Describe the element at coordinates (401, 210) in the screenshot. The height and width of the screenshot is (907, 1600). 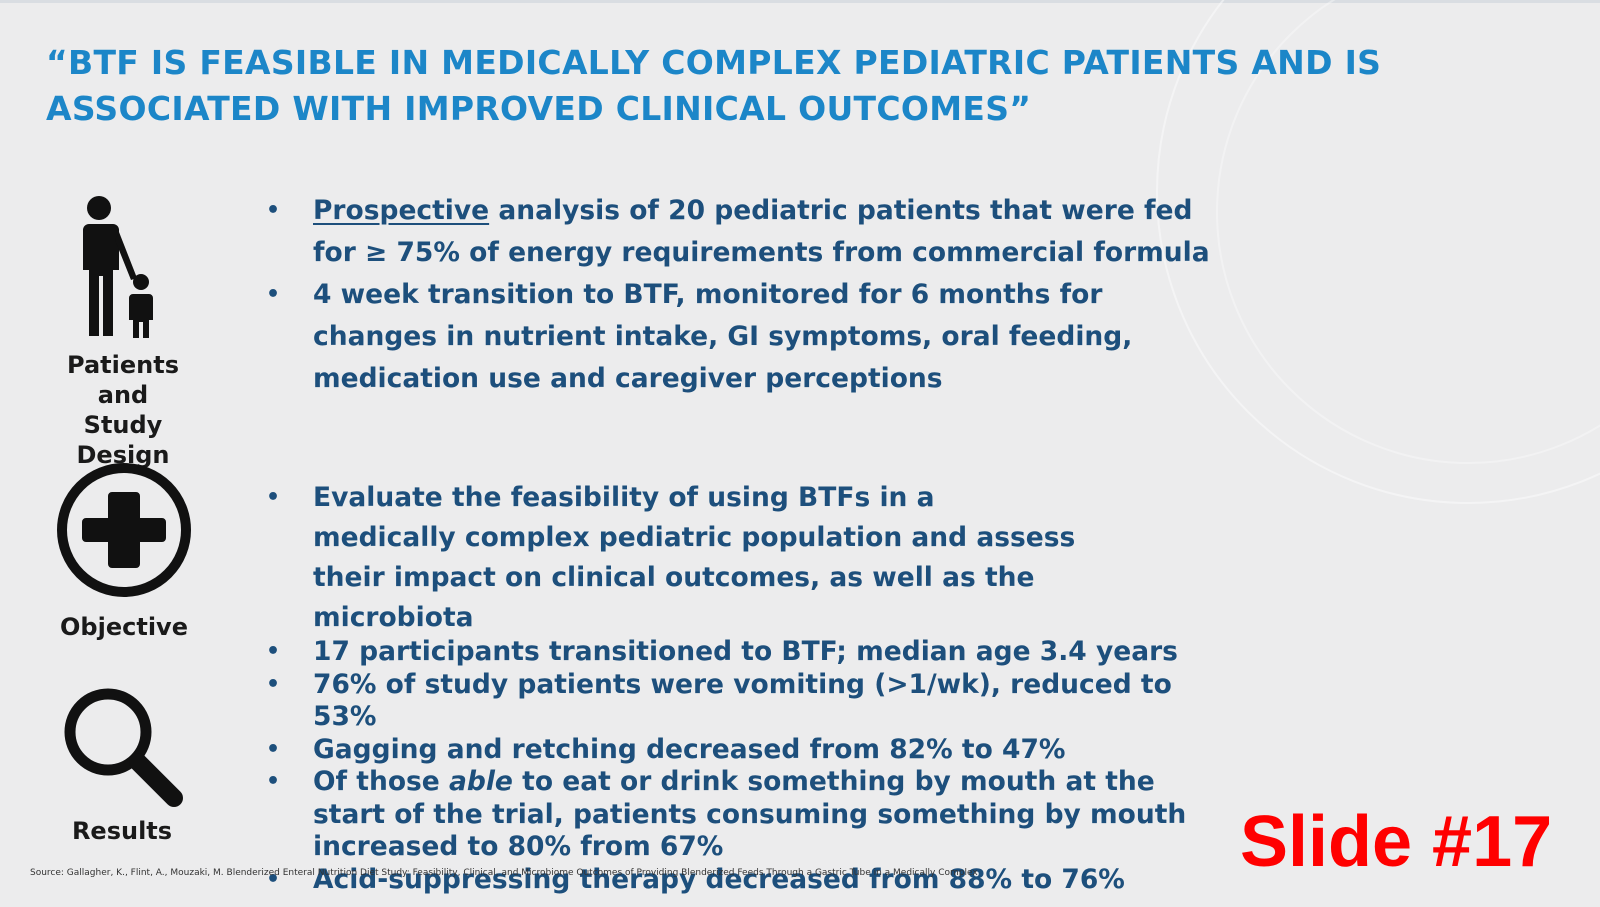
I see `underlined-term: Prospective` at that location.